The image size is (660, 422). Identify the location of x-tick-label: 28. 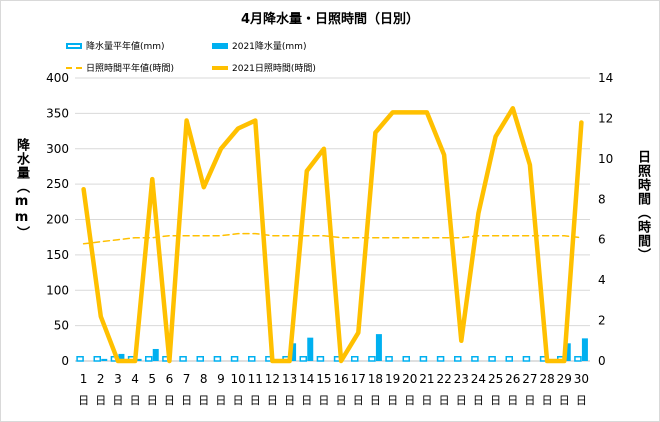
(546, 379).